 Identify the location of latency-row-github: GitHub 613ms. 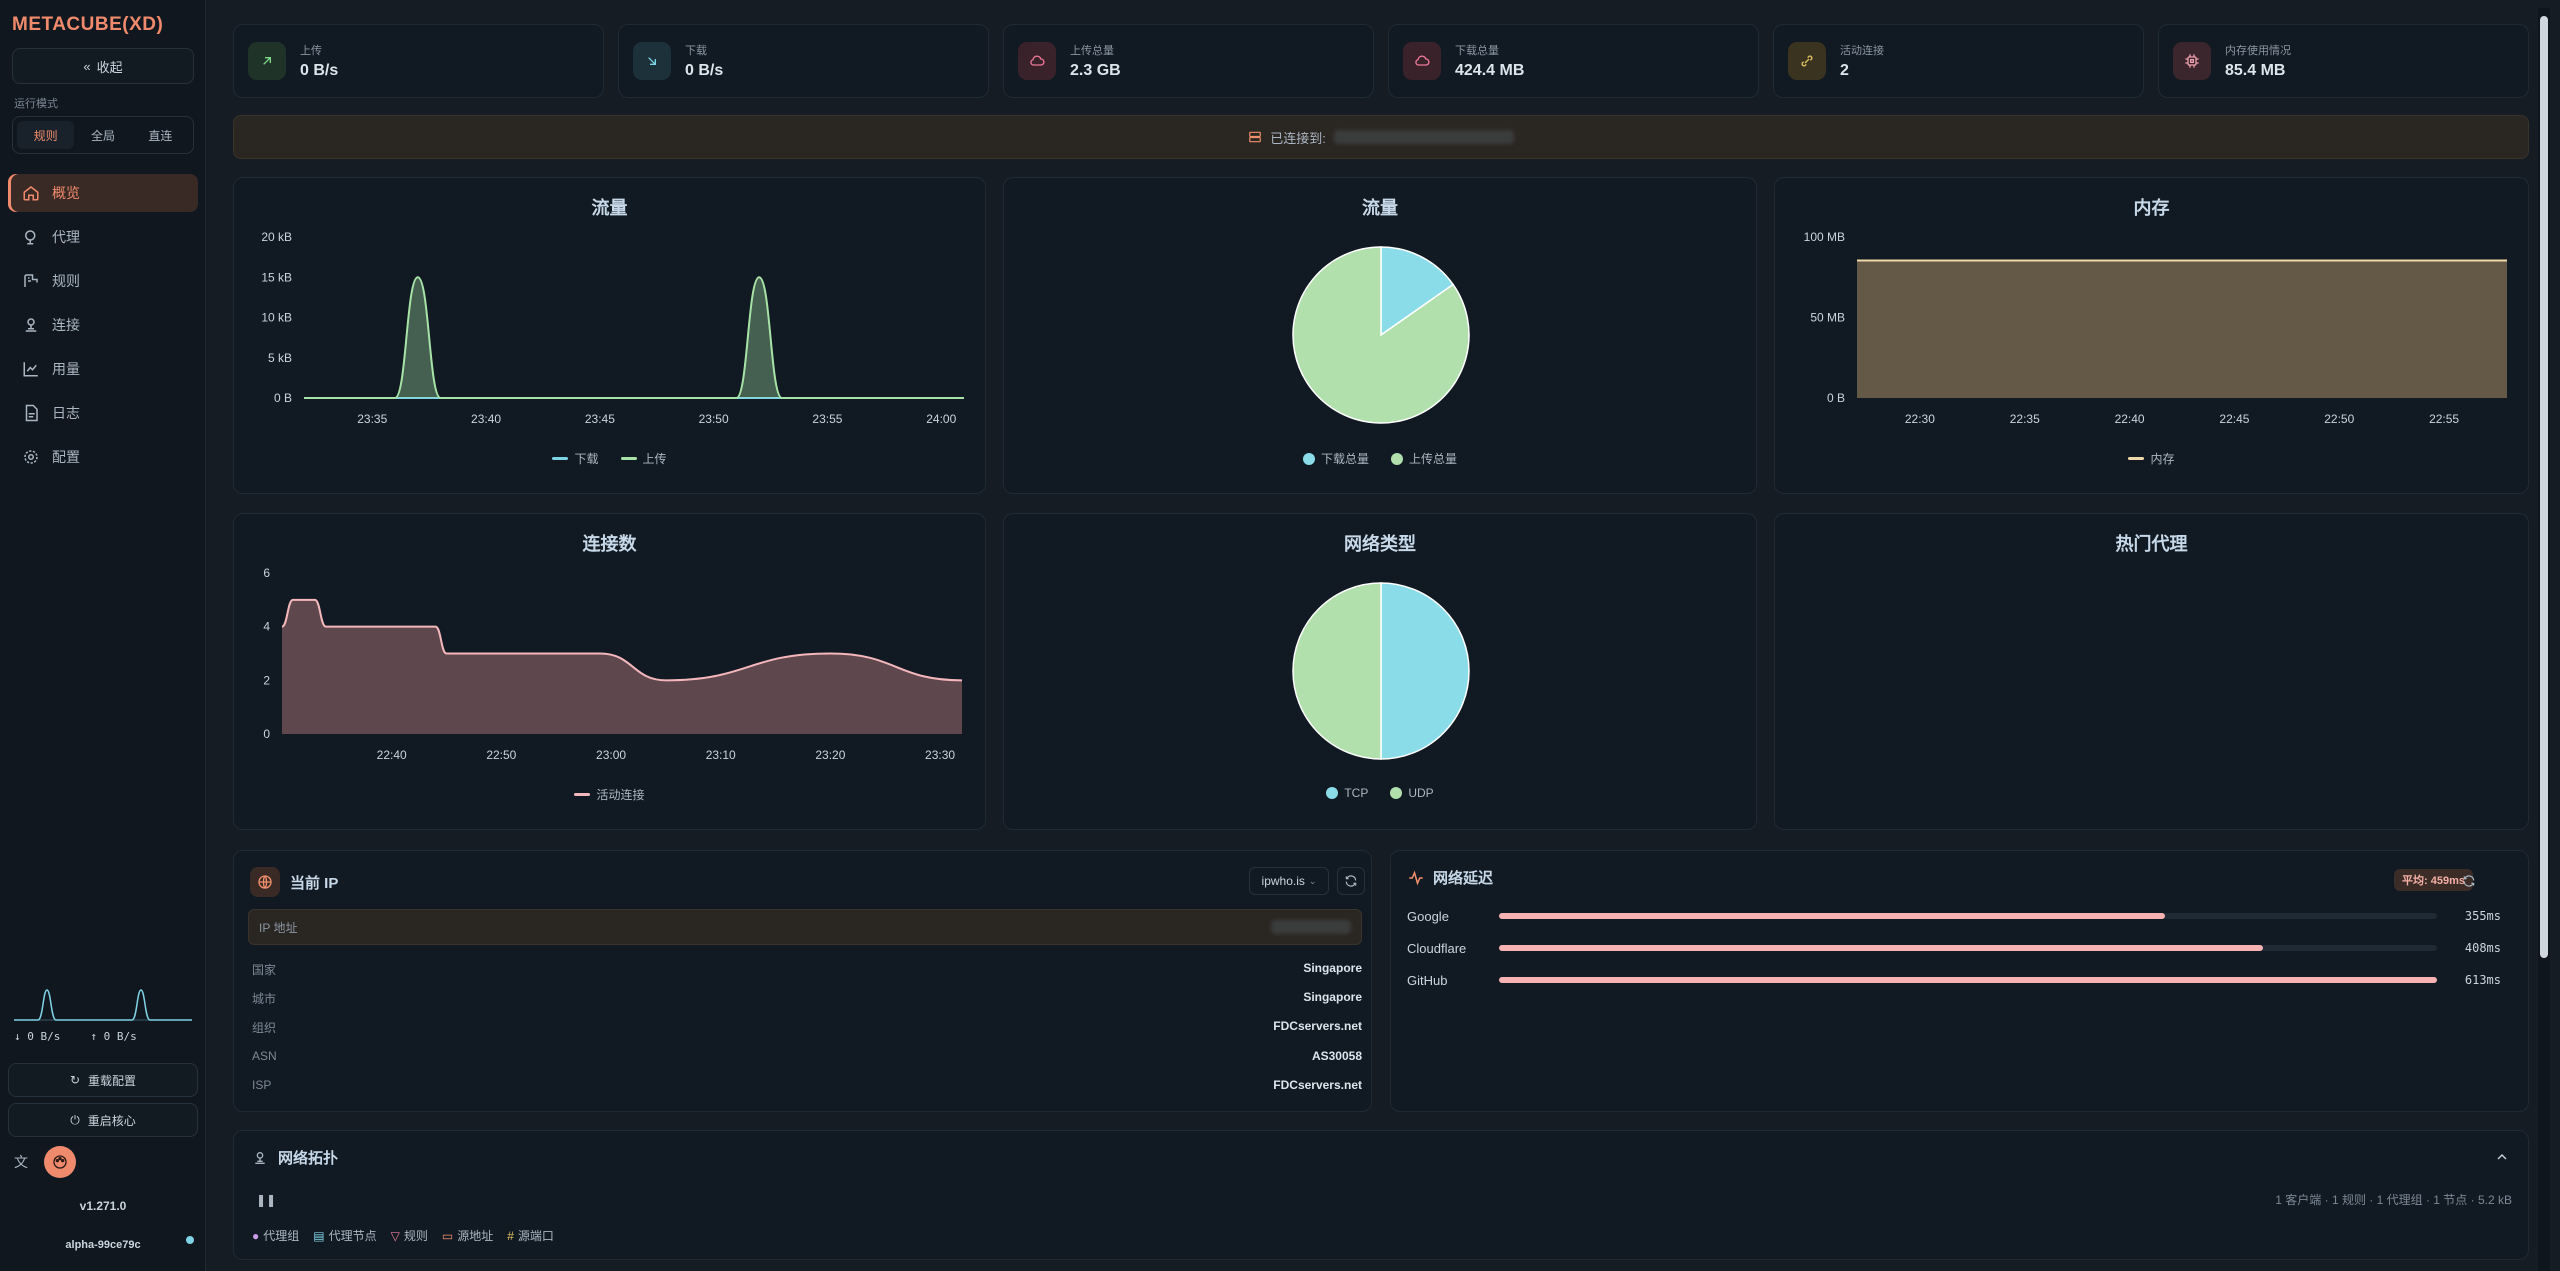
(1954, 980).